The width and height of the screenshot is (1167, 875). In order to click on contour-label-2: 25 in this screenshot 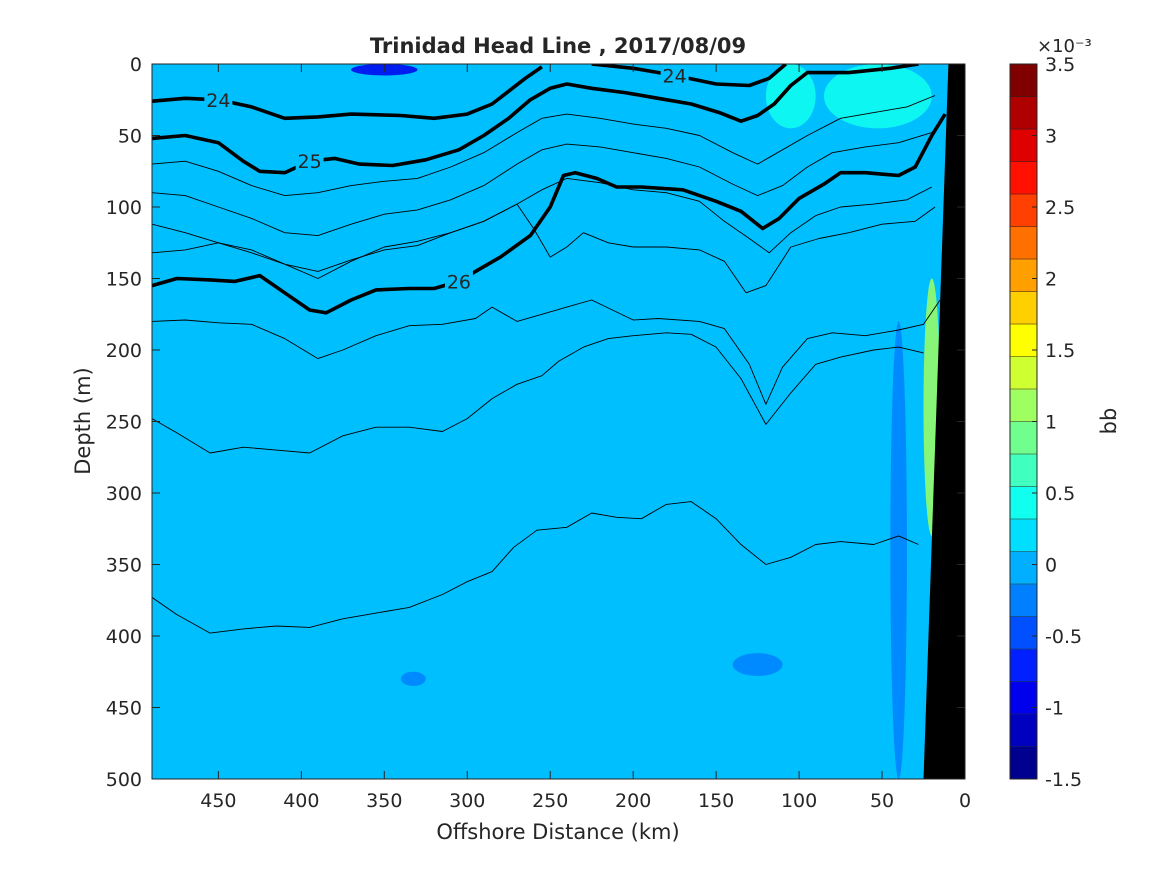, I will do `click(310, 162)`.